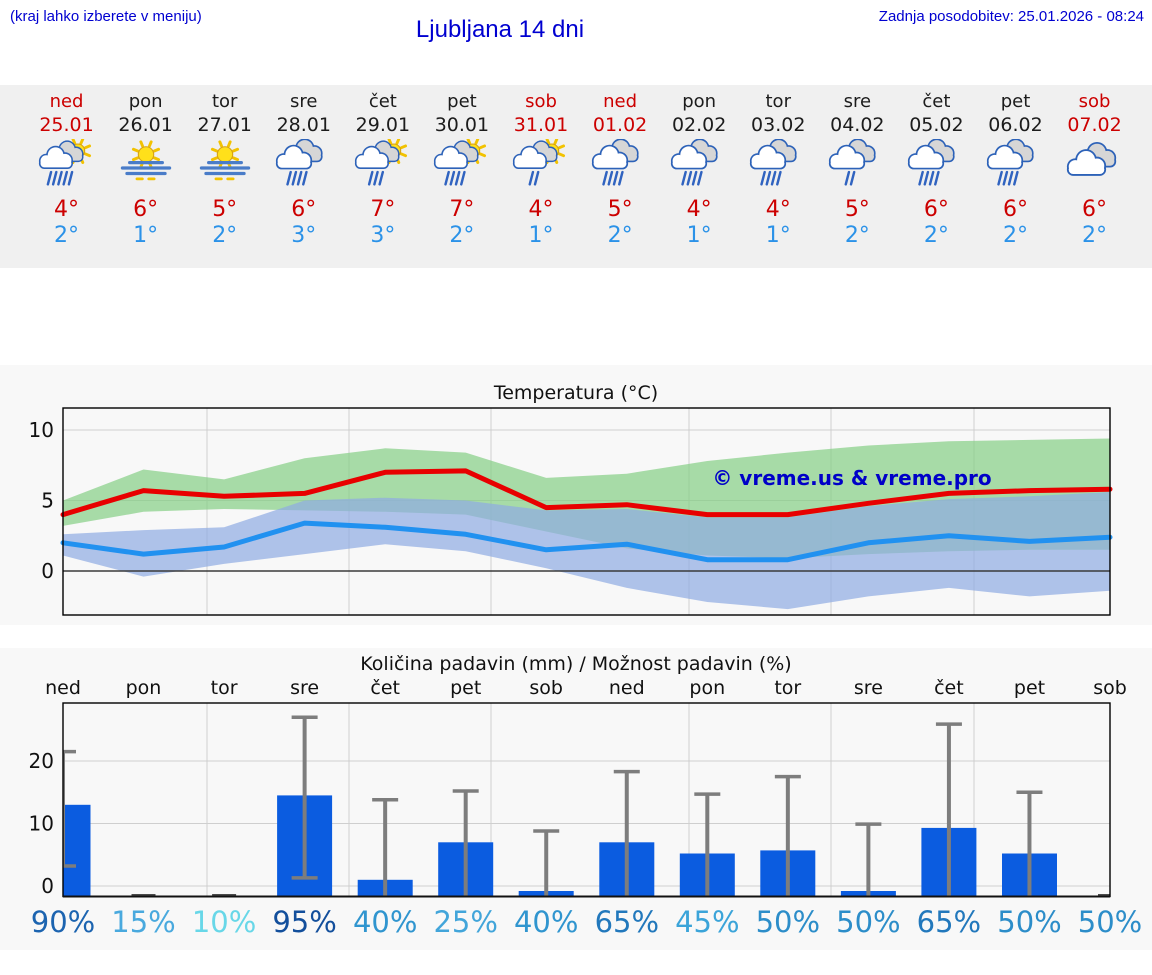 The height and width of the screenshot is (975, 1152). I want to click on precip-probability-label: 15%, so click(143, 922).